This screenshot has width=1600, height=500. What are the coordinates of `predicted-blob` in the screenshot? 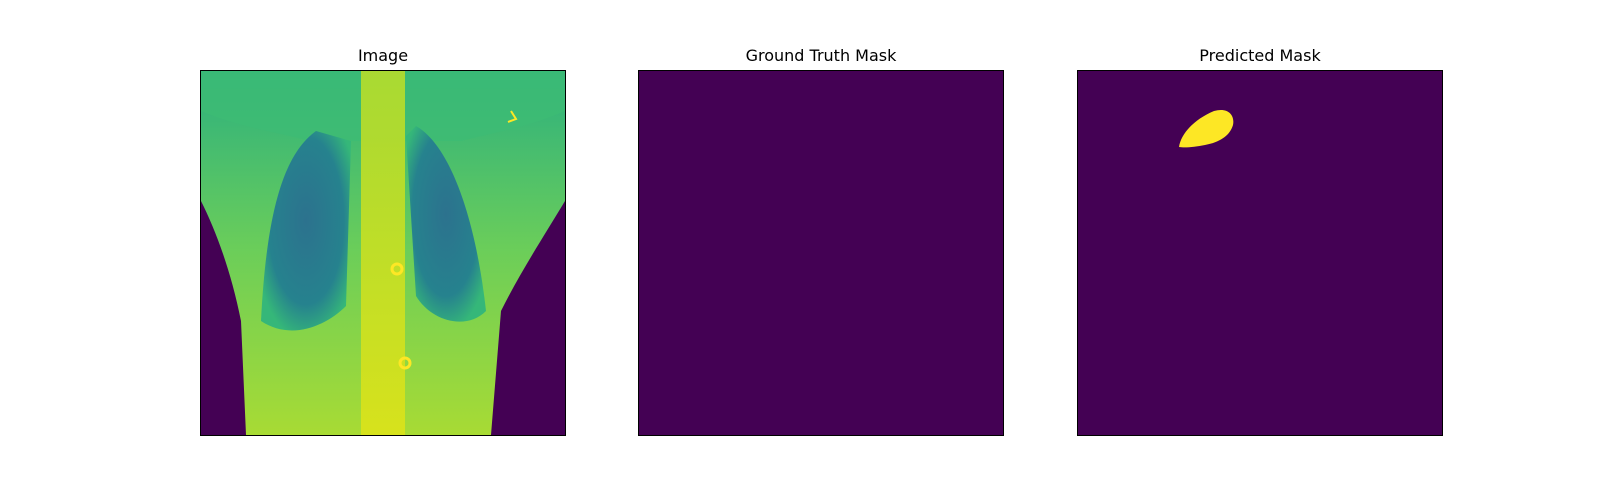 It's located at (1206, 128).